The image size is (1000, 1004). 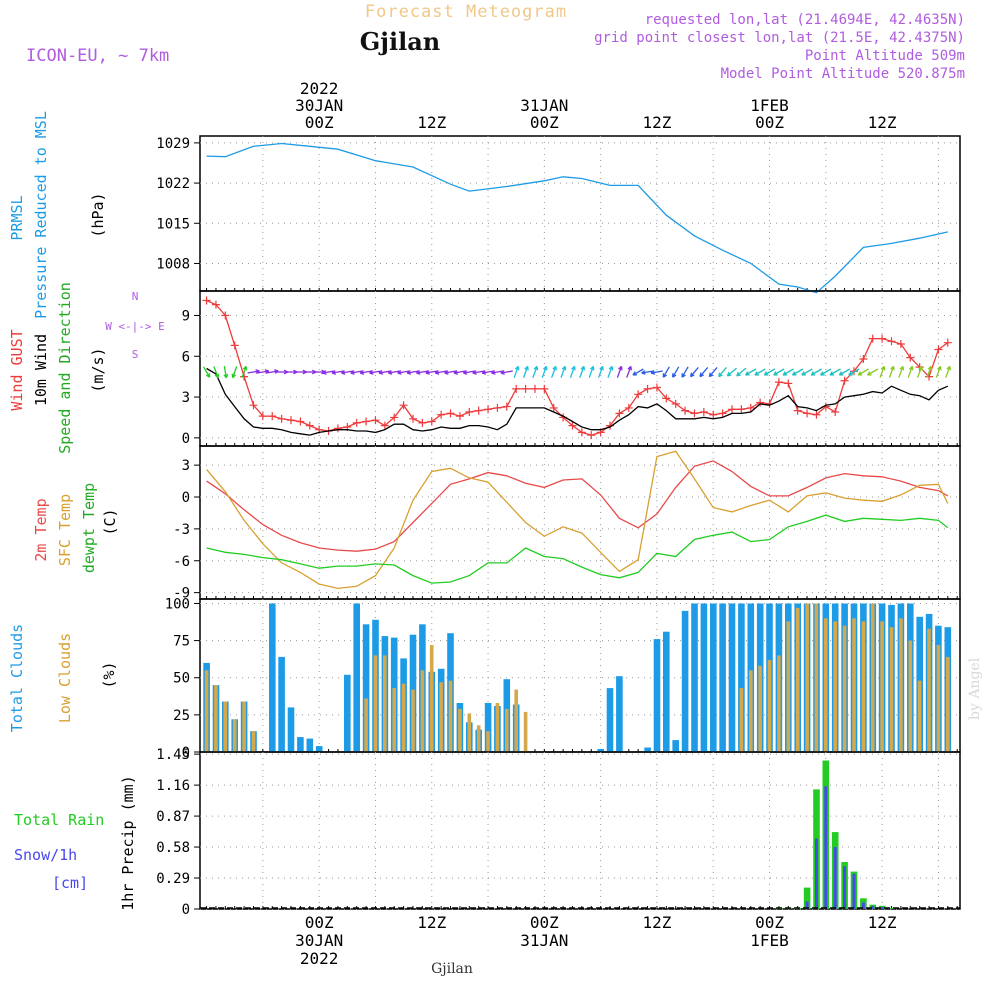 What do you see at coordinates (181, 679) in the screenshot?
I see `y-tick-label: 50` at bounding box center [181, 679].